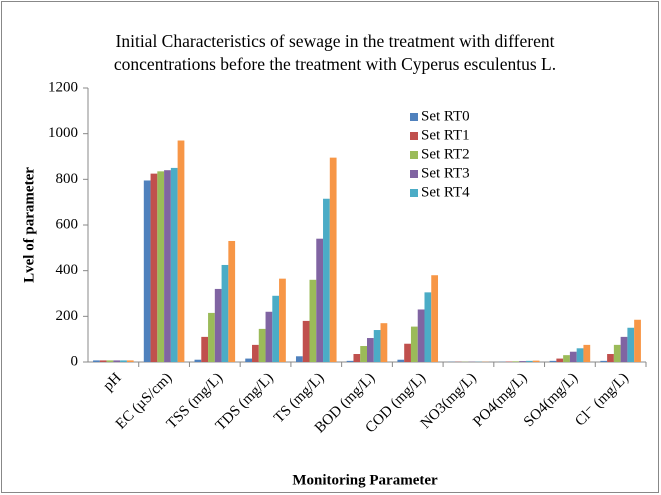 This screenshot has width=661, height=495. I want to click on y-tick-label: 0, so click(75, 361).